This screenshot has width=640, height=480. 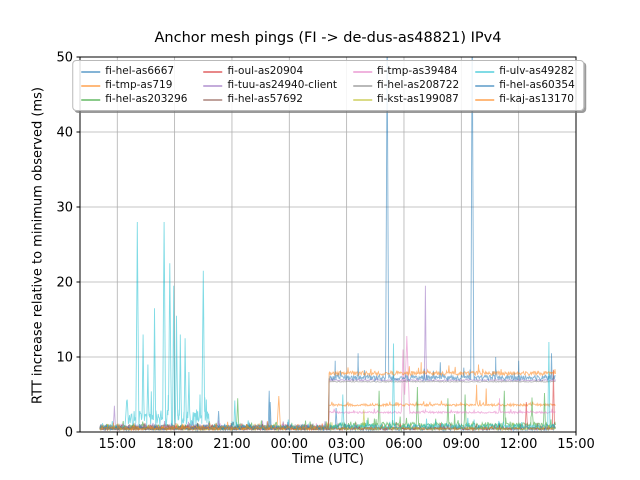 I want to click on x-tick-label: 21:00, so click(x=231, y=444).